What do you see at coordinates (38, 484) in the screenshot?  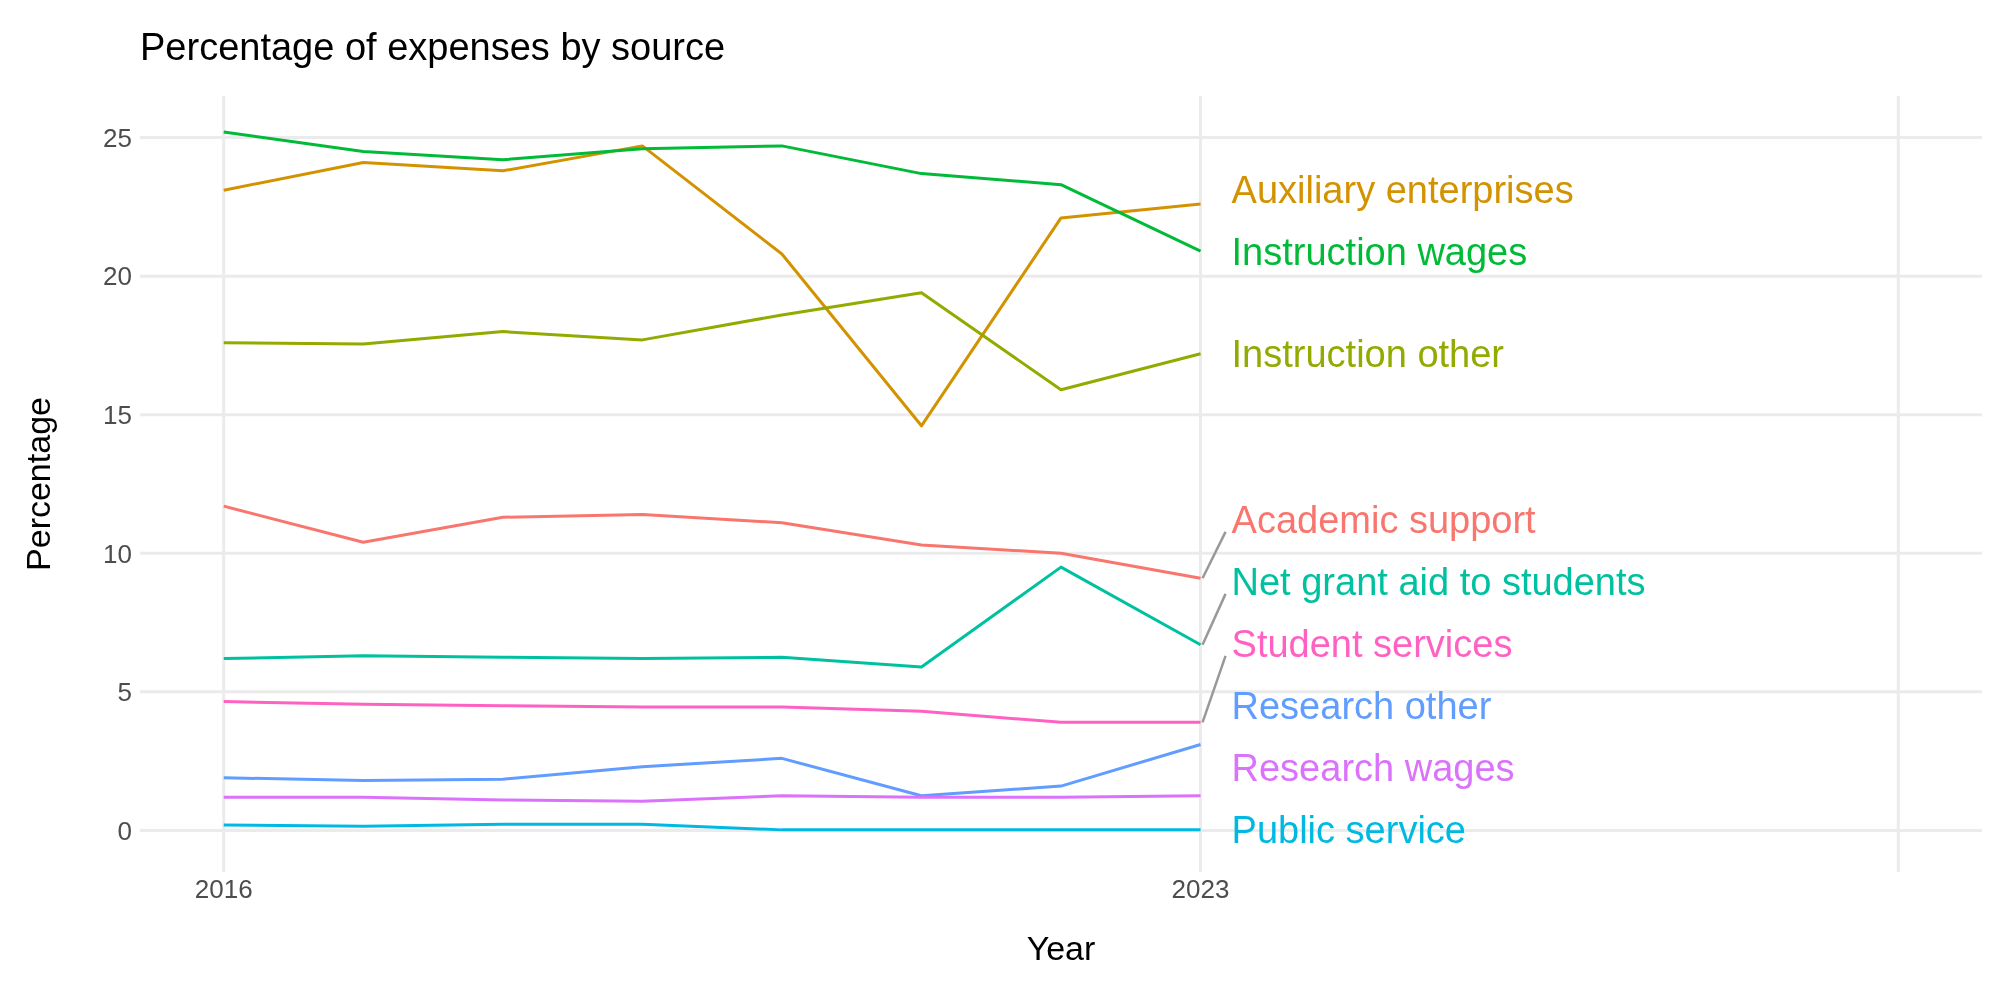 I see `y-axis-title: Percentage` at bounding box center [38, 484].